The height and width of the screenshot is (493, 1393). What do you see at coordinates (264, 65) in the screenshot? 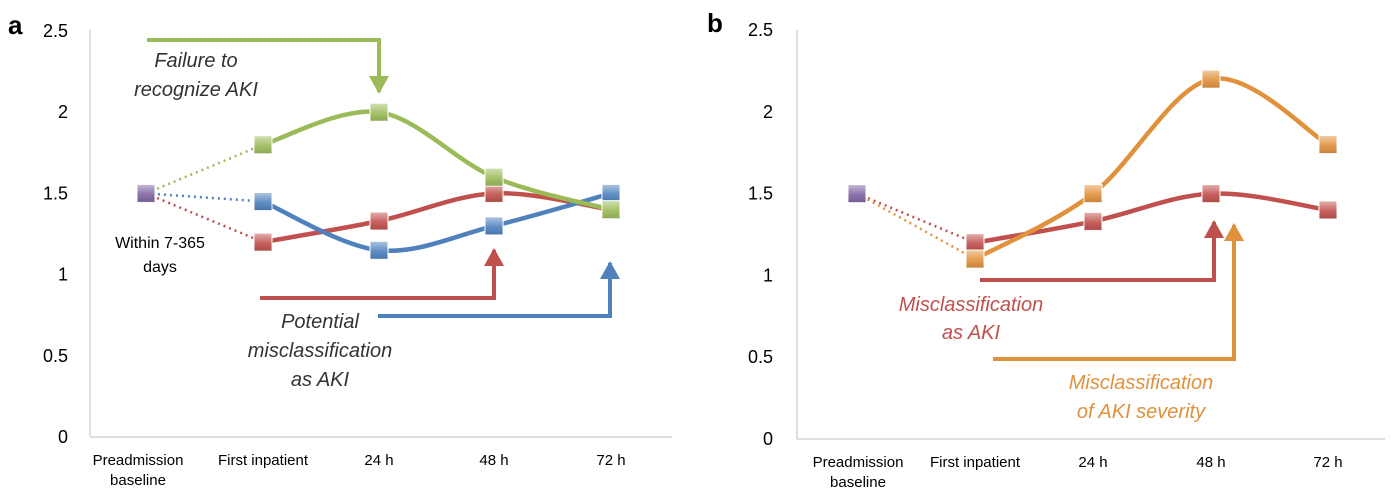
I see `failure-arrow-shaft` at bounding box center [264, 65].